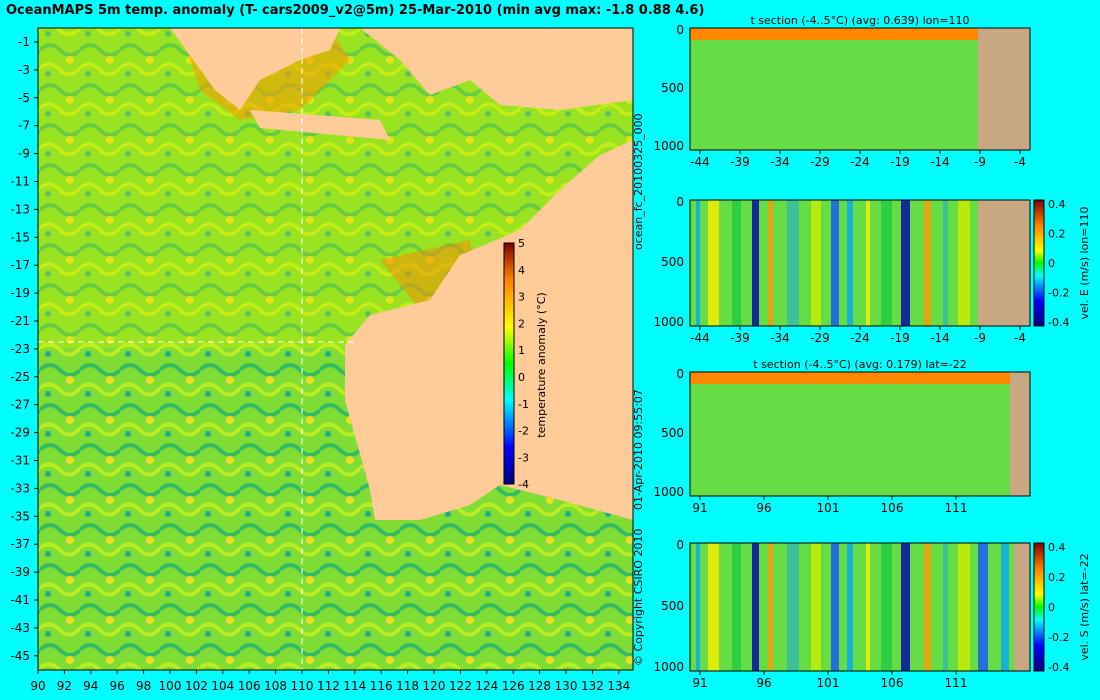 This screenshot has height=700, width=1100. Describe the element at coordinates (940, 338) in the screenshot. I see `section-x-tick-label: -14` at that location.